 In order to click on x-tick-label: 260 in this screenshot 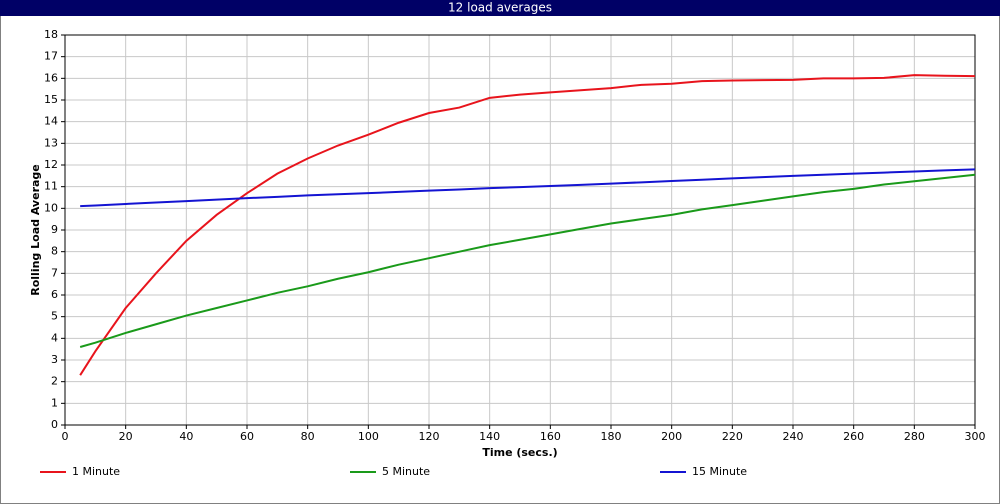, I will do `click(853, 436)`.